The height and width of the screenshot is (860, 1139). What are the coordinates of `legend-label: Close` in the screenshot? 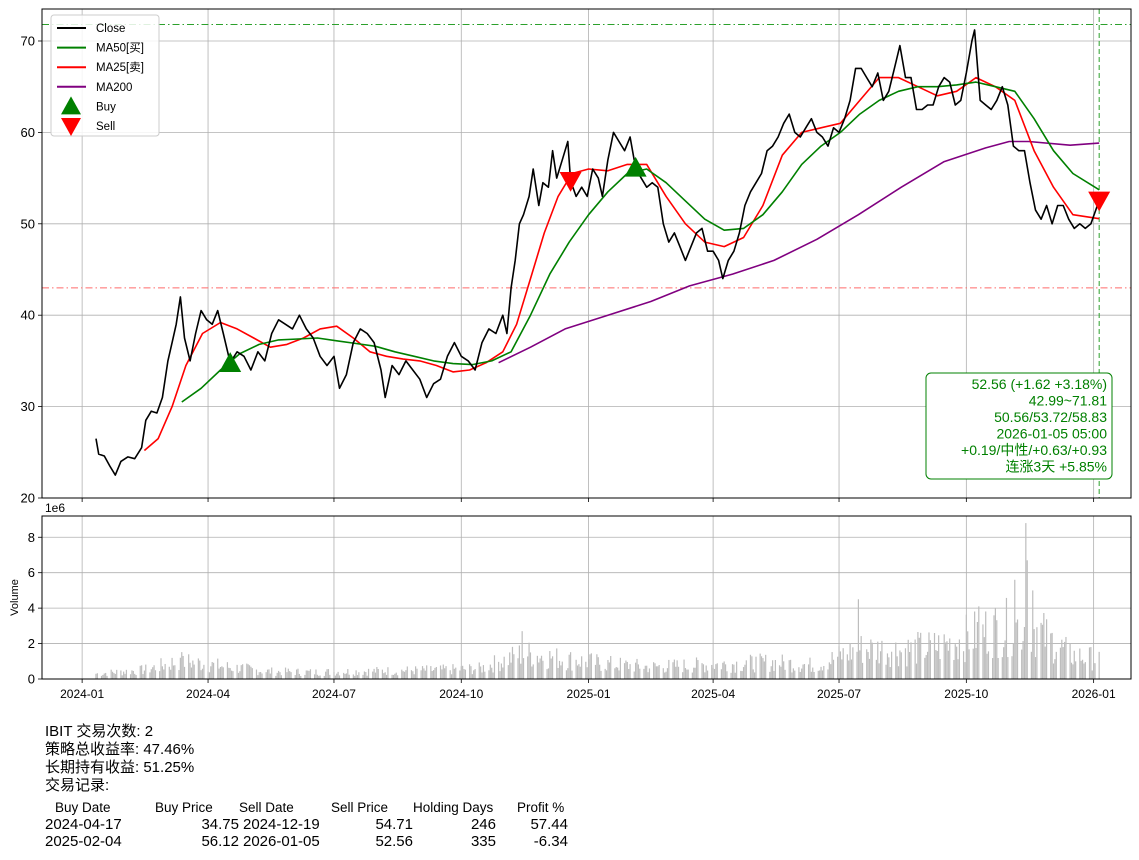 It's located at (110, 29).